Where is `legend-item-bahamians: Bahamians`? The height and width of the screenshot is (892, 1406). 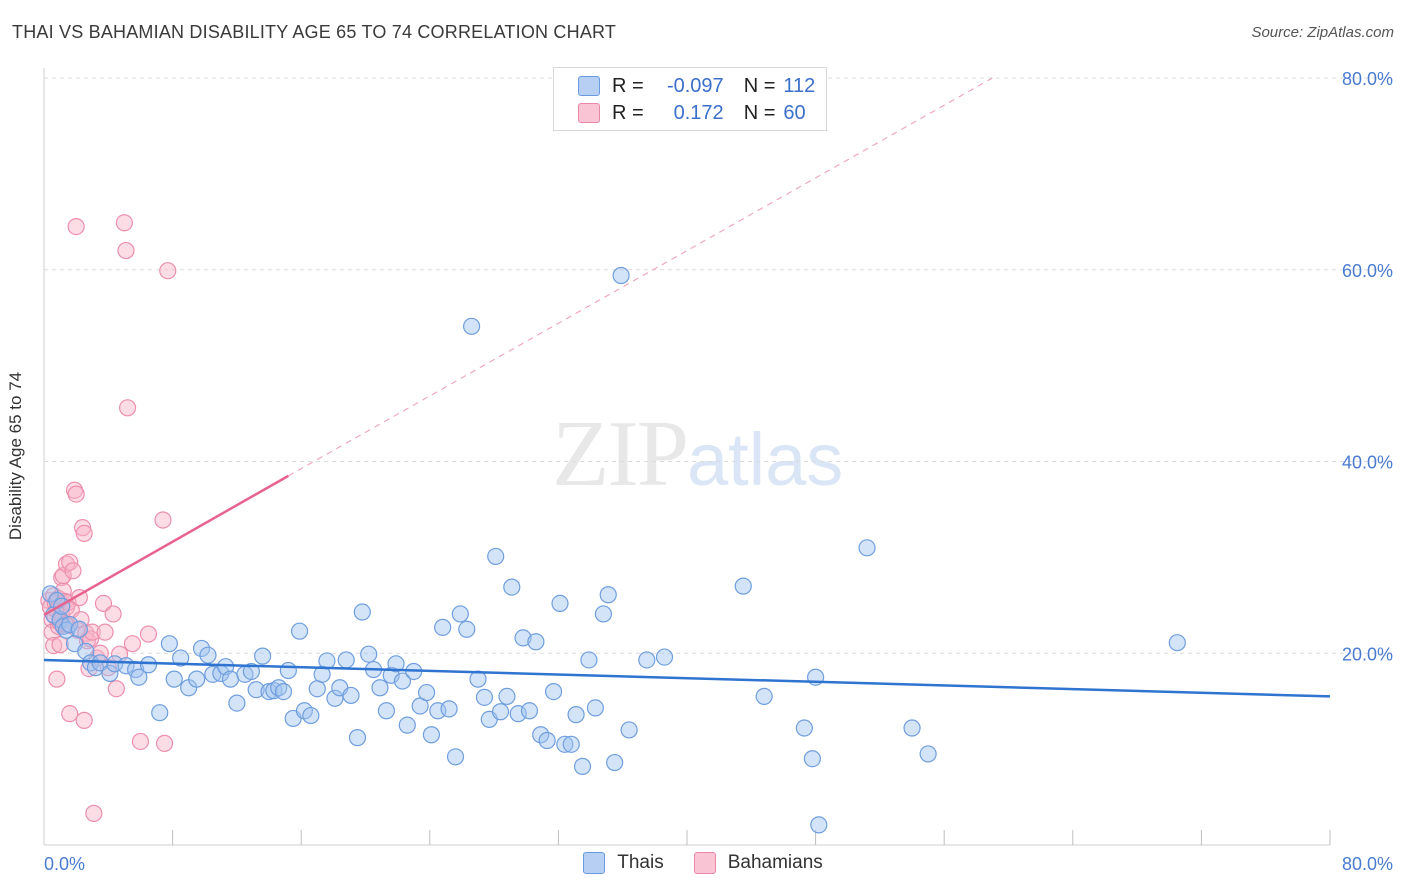
legend-item-bahamians: Bahamians is located at coordinates (758, 863).